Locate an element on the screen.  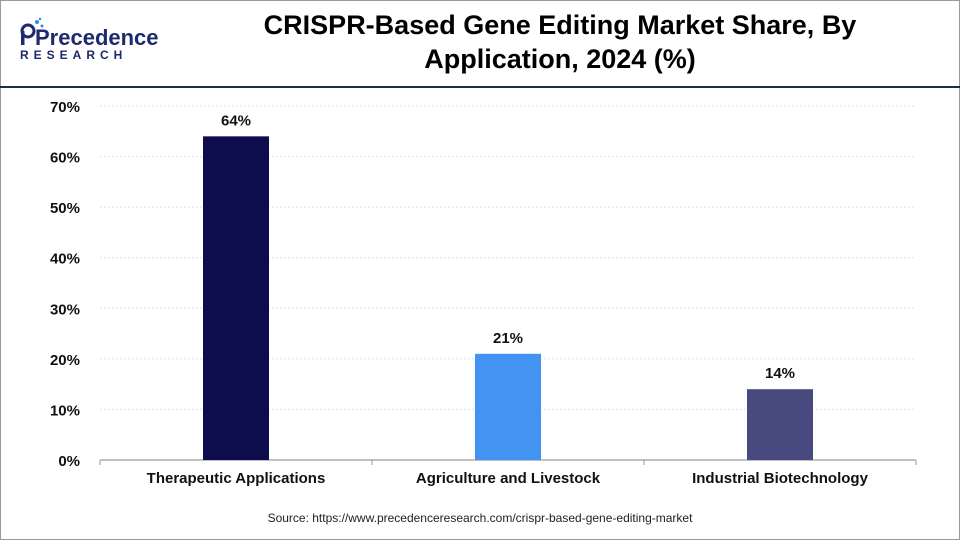
x-tick-label: Therapeutic Applications is located at coordinates (236, 478).